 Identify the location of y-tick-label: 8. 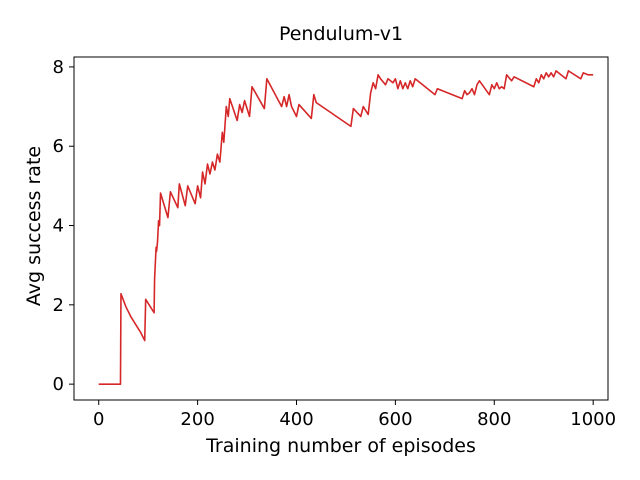
(58, 67).